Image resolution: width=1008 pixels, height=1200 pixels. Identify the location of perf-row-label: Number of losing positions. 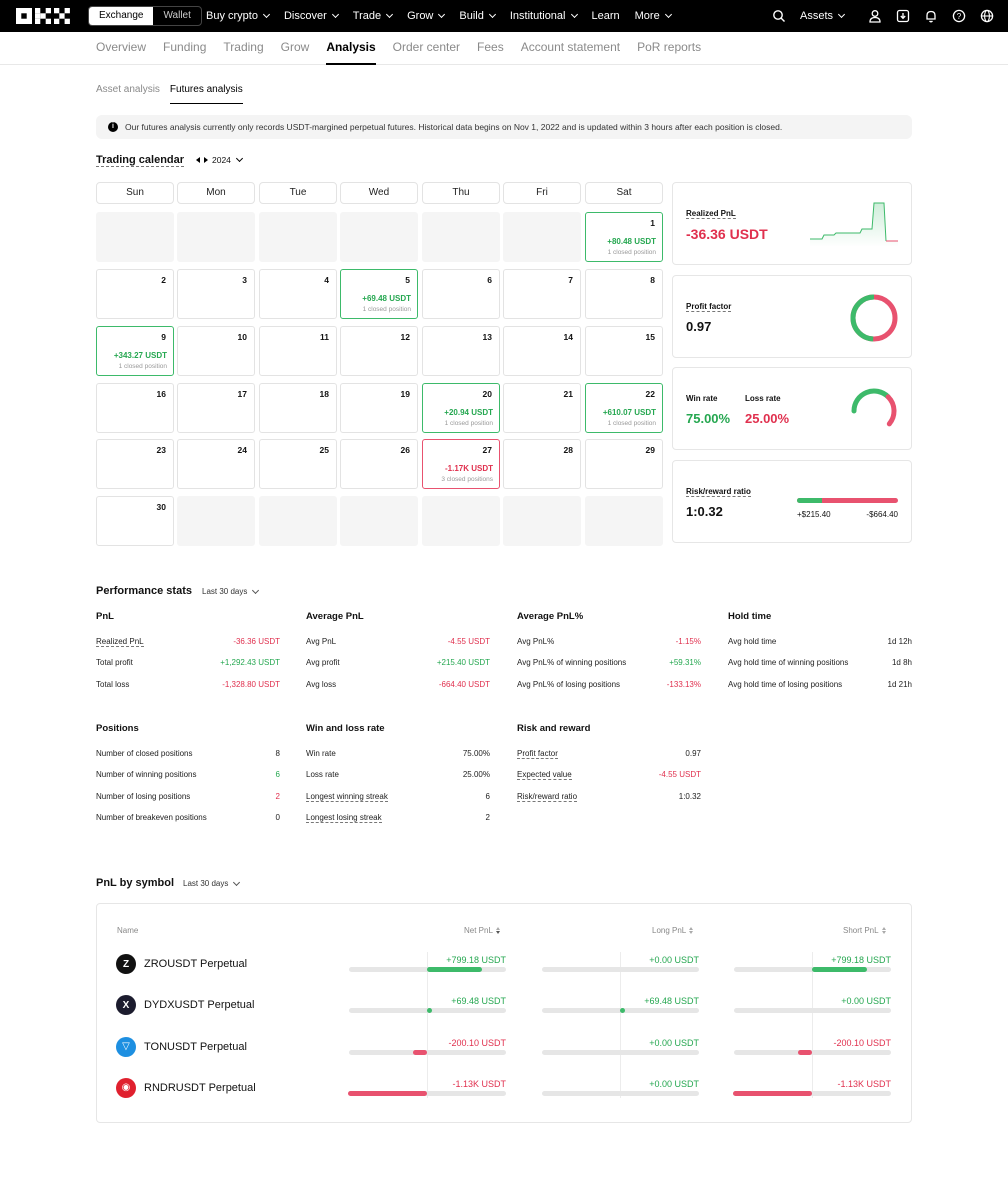
(143, 796).